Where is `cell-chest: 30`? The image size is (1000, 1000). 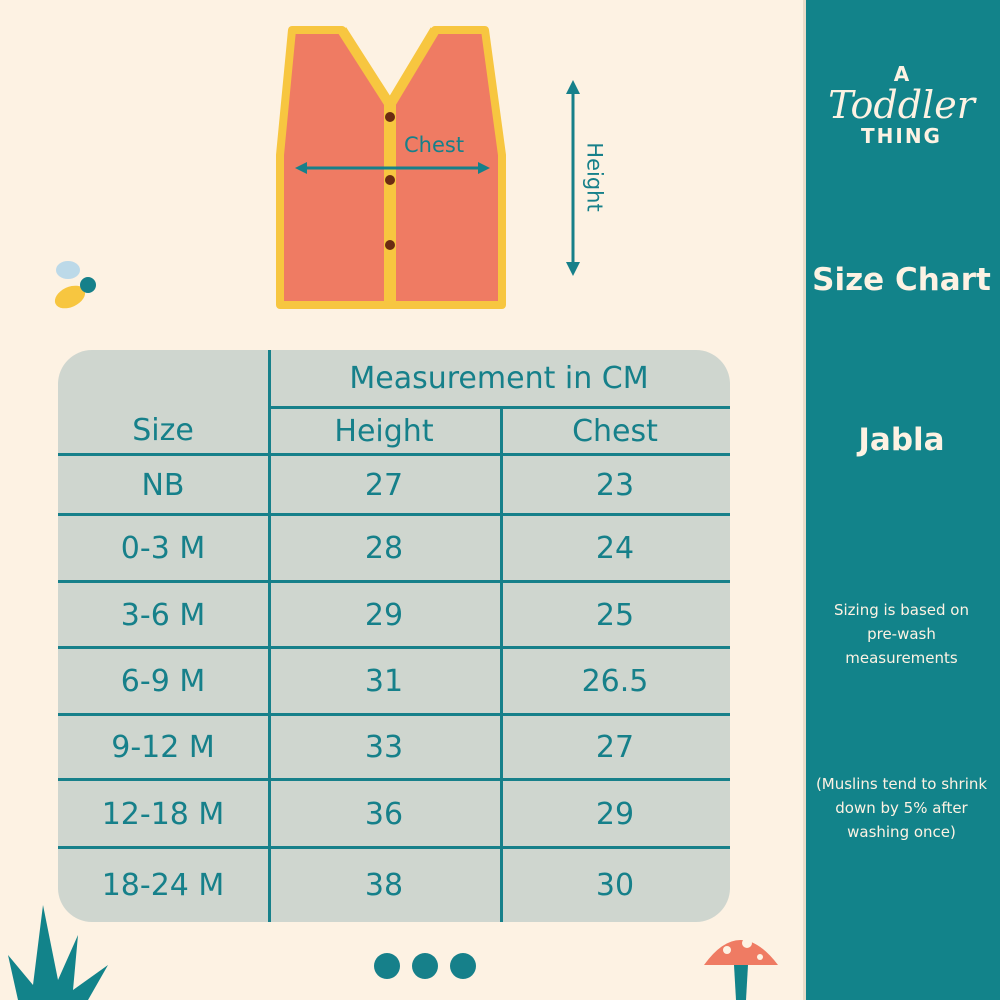
cell-chest: 30 is located at coordinates (615, 885).